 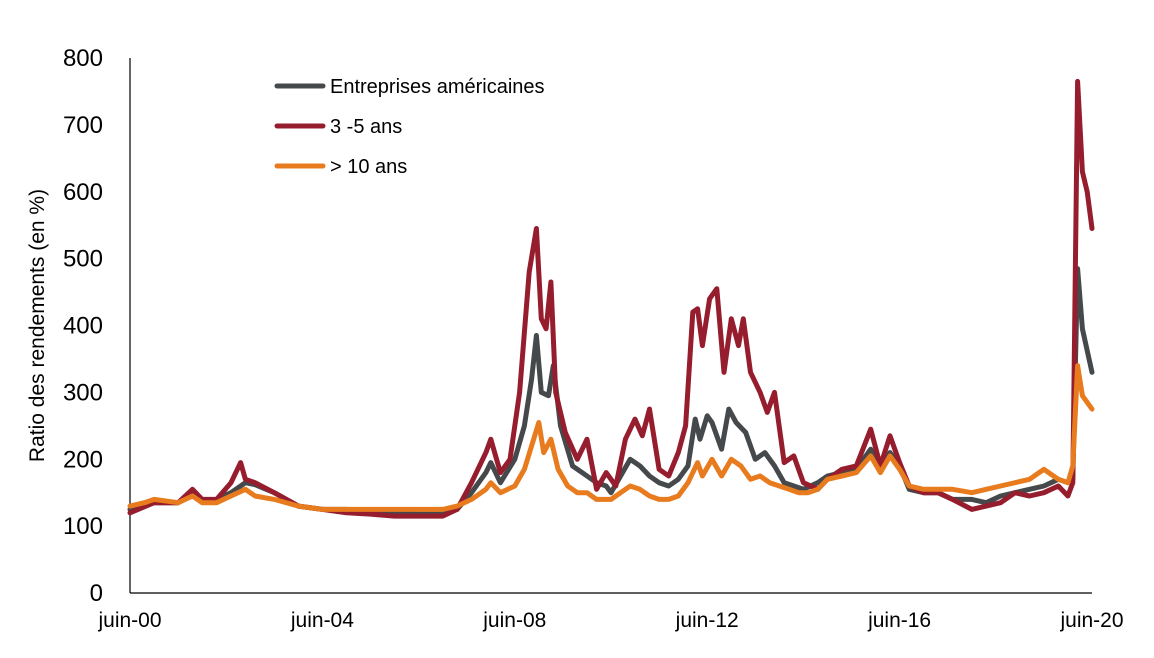 I want to click on y-tick-label: 300, so click(x=83, y=392).